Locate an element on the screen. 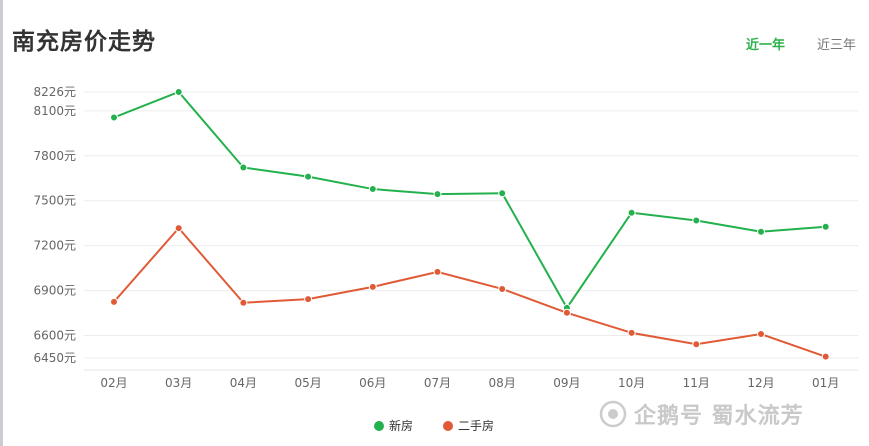 This screenshot has width=869, height=446. x-tick-label: 04月 is located at coordinates (243, 383).